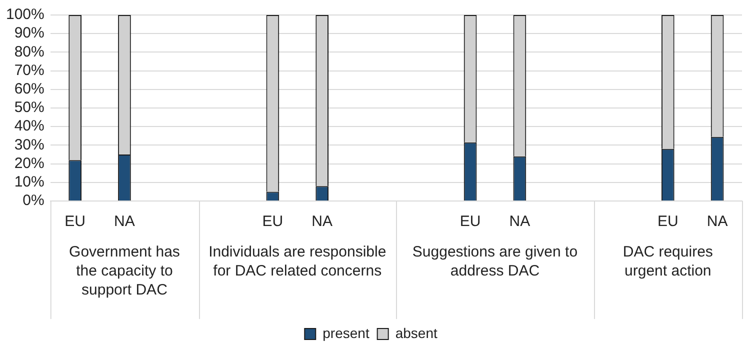  Describe the element at coordinates (29, 145) in the screenshot. I see `y-tick-label: 30%` at that location.